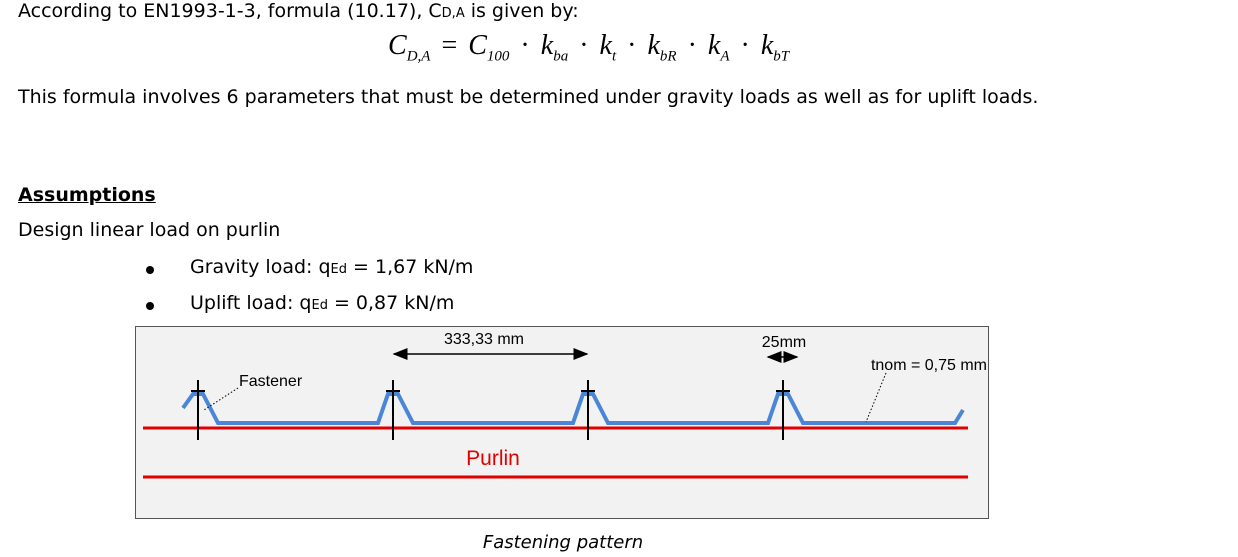 The image size is (1238, 557). I want to click on fastener-label: Fastener, so click(271, 381).